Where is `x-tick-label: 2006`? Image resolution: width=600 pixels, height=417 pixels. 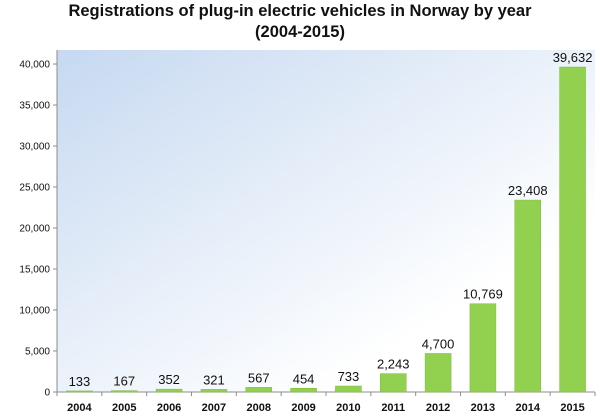 x-tick-label: 2006 is located at coordinates (169, 408).